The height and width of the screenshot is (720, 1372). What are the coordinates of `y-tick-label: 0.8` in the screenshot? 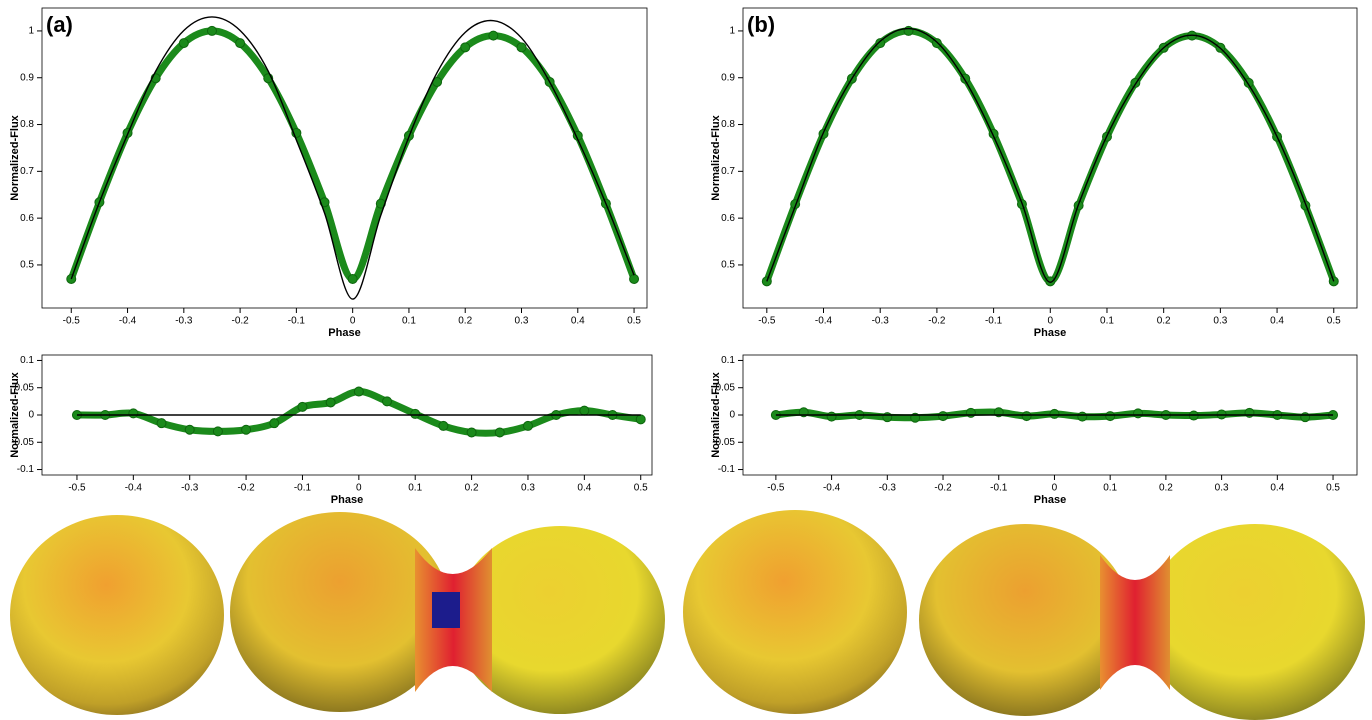 It's located at (728, 124).